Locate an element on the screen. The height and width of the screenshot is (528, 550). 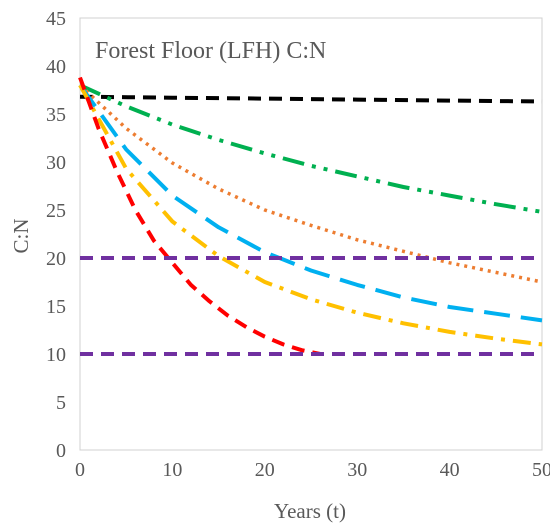
y-tick-label: 15 is located at coordinates (56, 307).